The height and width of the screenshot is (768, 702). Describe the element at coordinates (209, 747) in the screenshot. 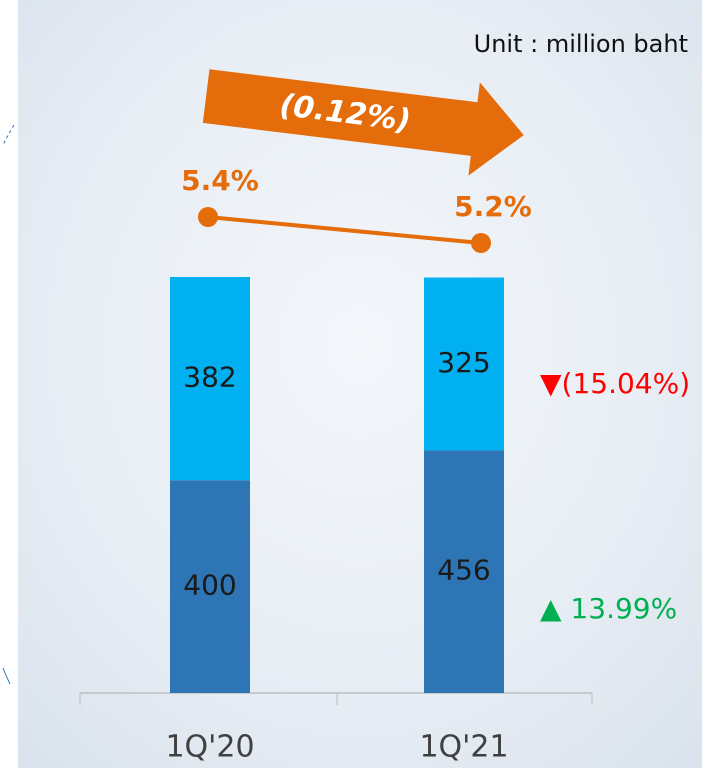

I see `x-tick-label: 1Q'20` at that location.